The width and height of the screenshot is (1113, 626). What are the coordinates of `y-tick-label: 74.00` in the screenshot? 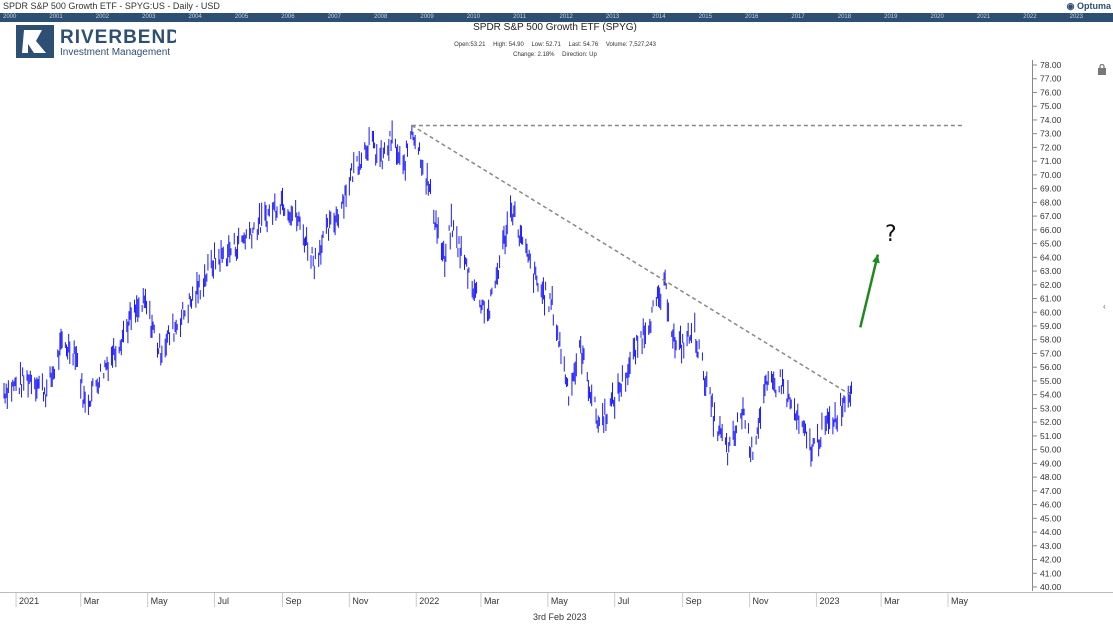 It's located at (1051, 120).